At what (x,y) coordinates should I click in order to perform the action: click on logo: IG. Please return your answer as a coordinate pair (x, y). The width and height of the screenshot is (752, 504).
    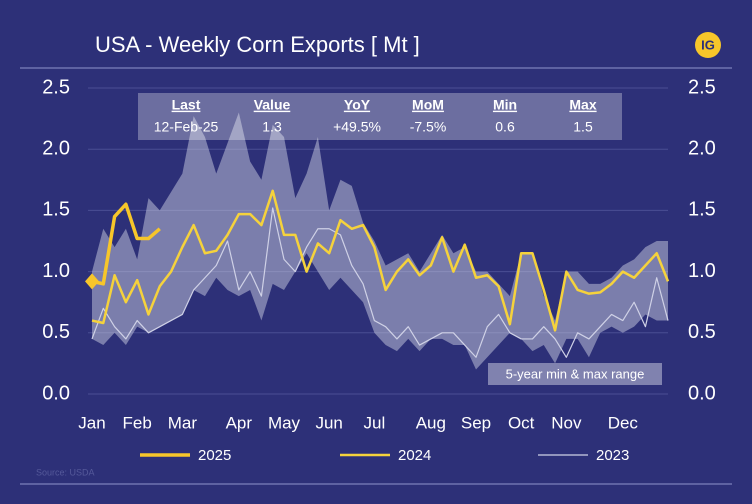
    Looking at the image, I should click on (708, 44).